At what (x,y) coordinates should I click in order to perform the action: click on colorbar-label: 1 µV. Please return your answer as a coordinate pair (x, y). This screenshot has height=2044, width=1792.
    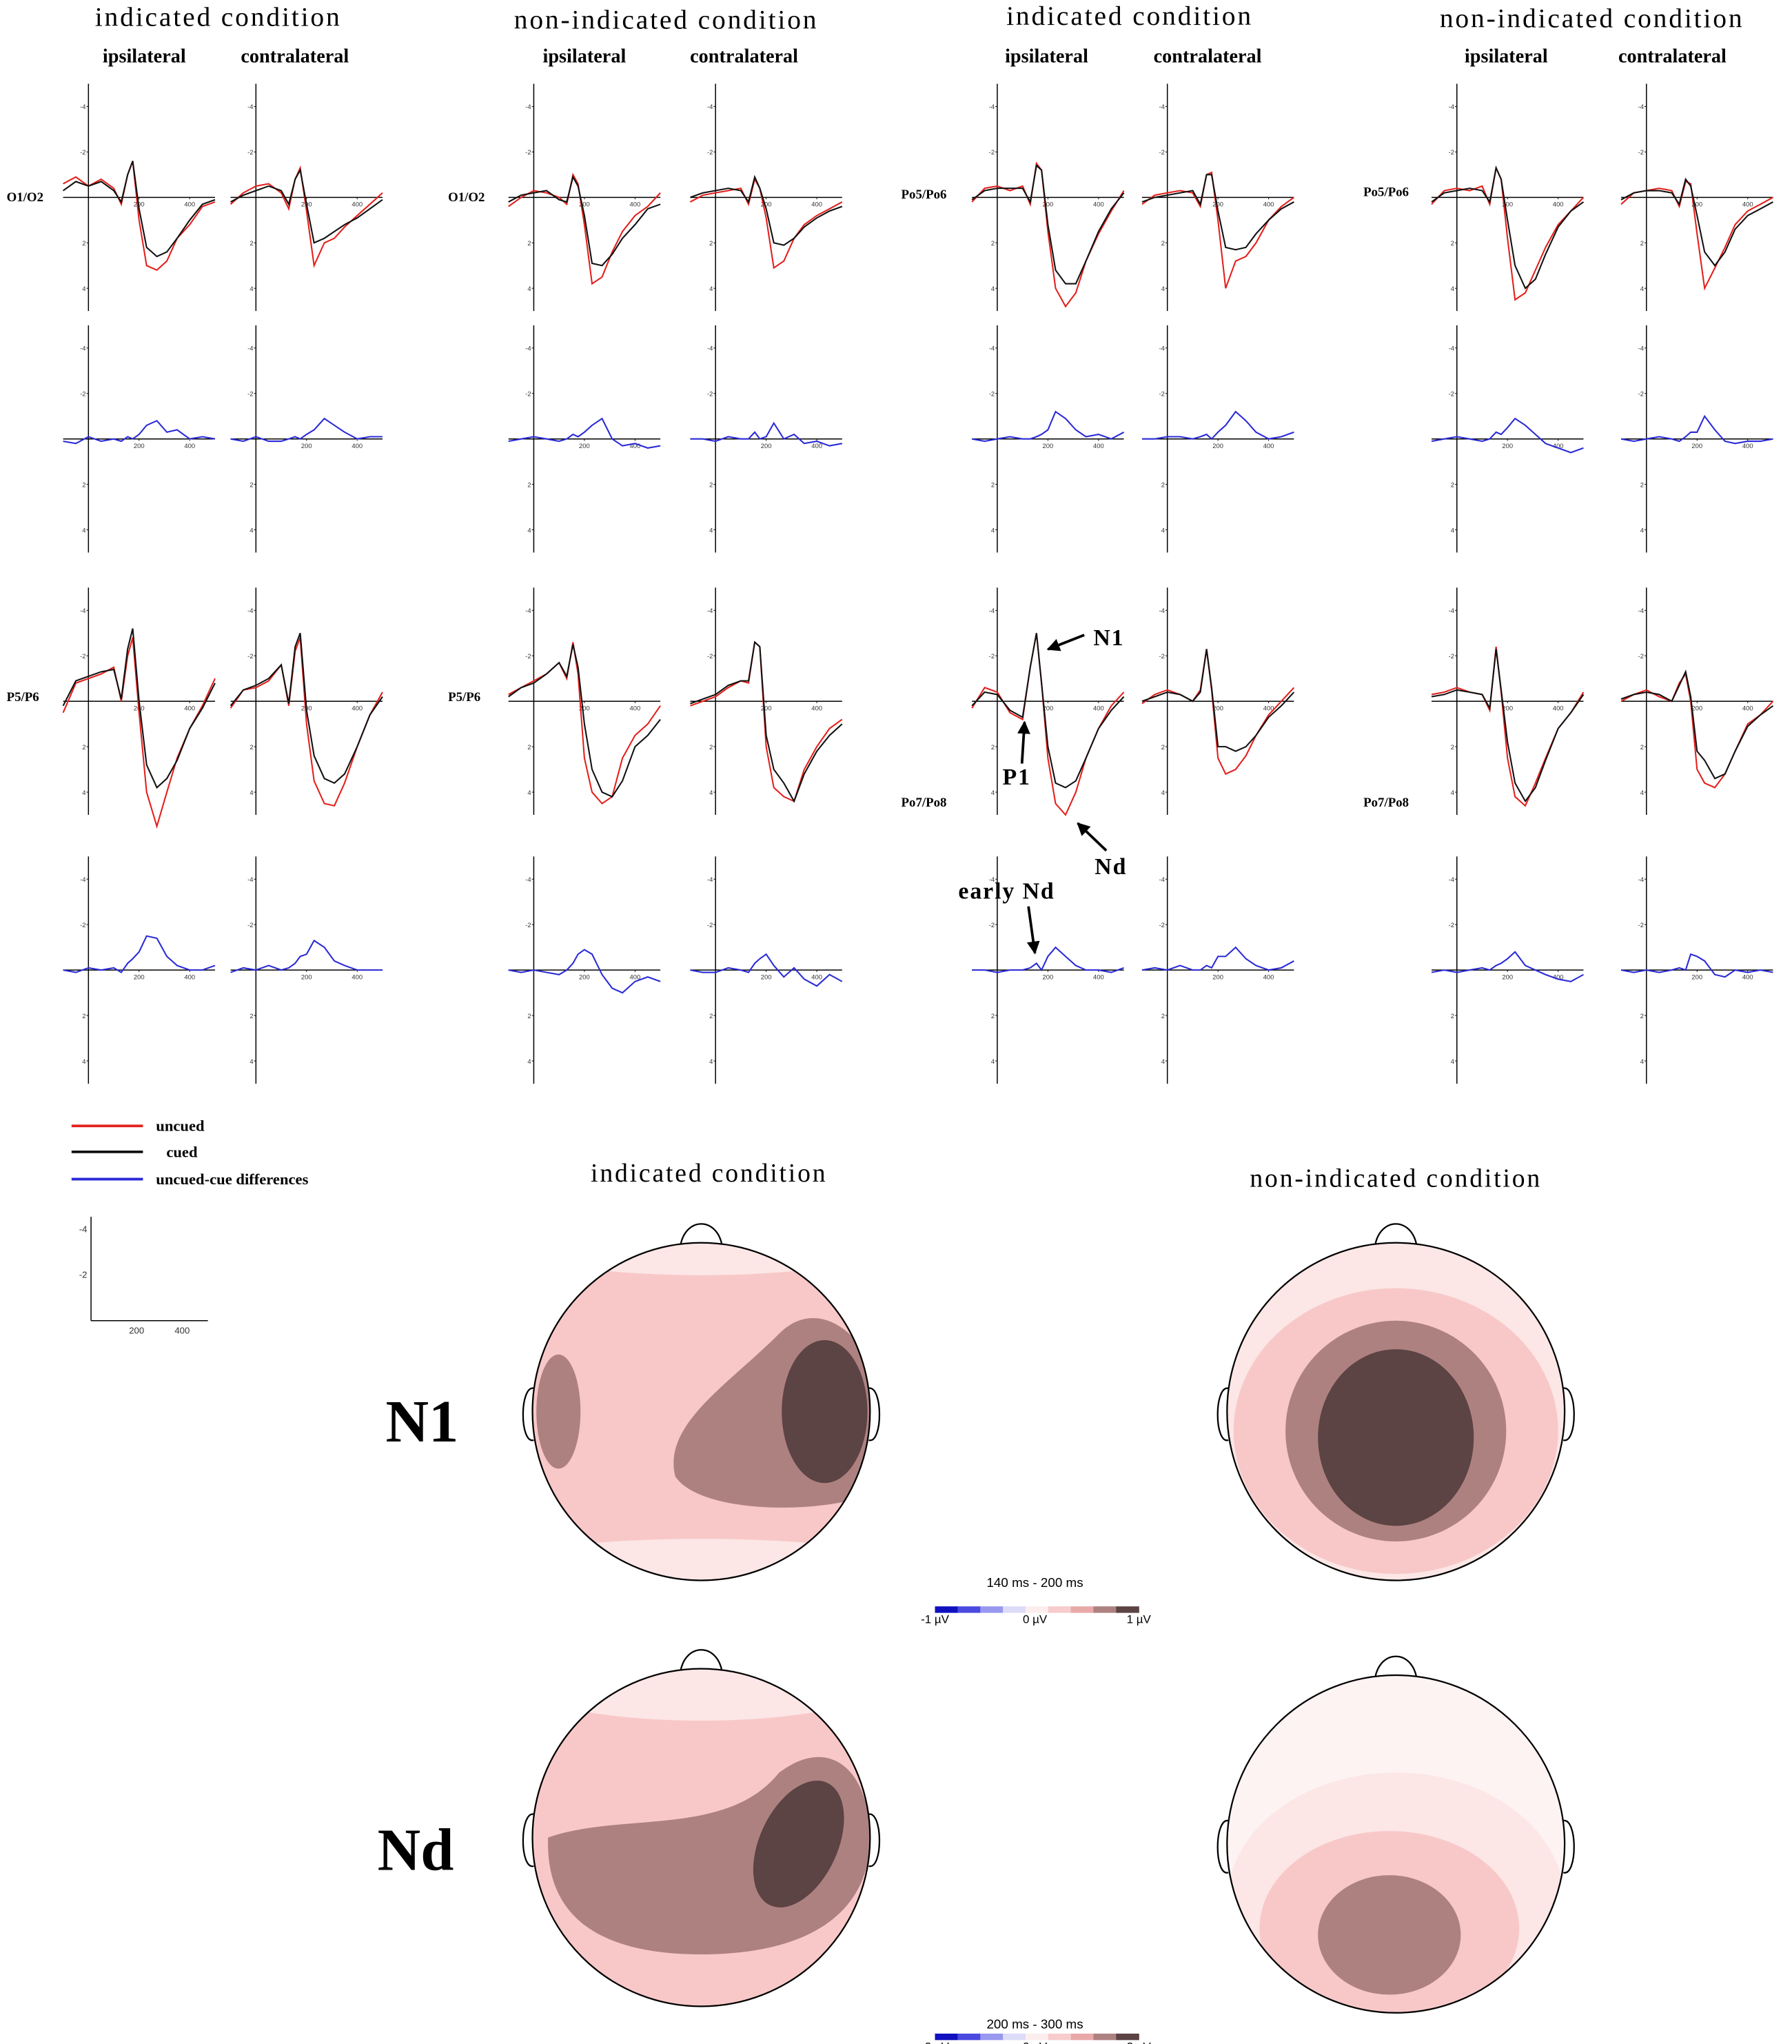
    Looking at the image, I should click on (1139, 1619).